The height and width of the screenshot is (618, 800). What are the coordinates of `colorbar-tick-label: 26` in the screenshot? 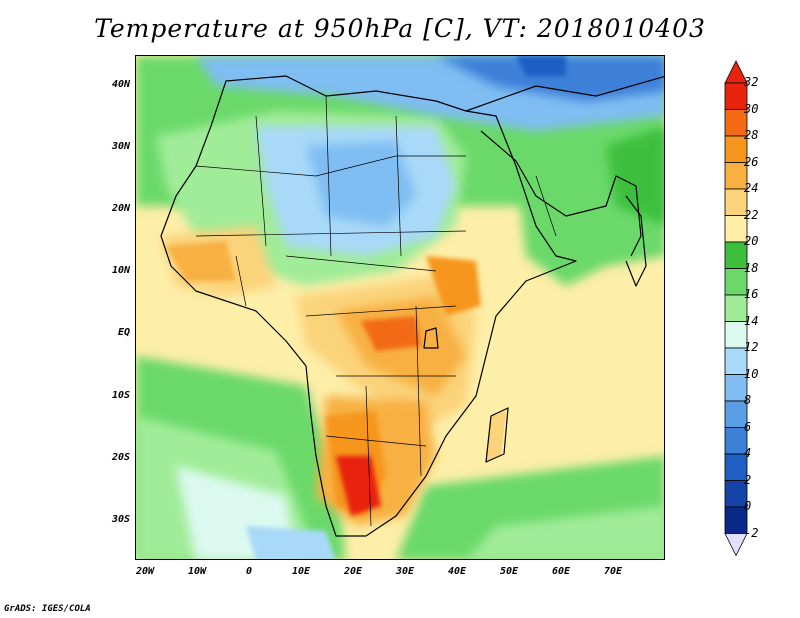 It's located at (751, 161).